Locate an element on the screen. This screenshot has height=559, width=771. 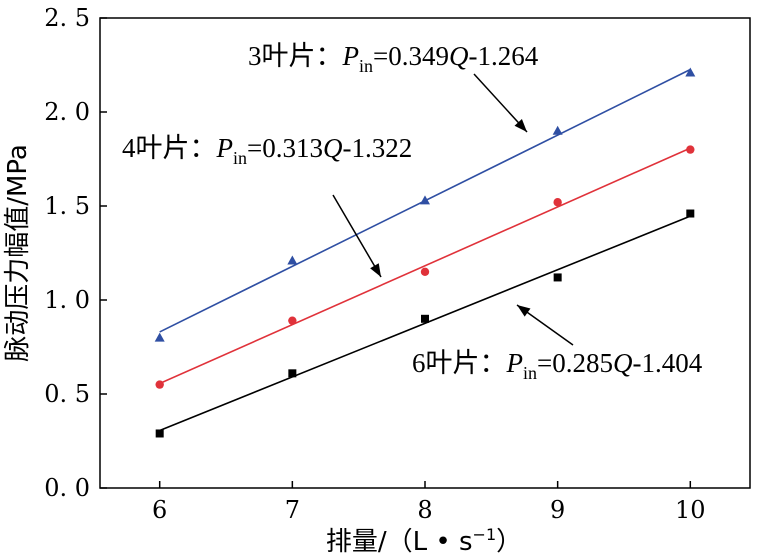
x-tick-label: 6 is located at coordinates (159, 510).